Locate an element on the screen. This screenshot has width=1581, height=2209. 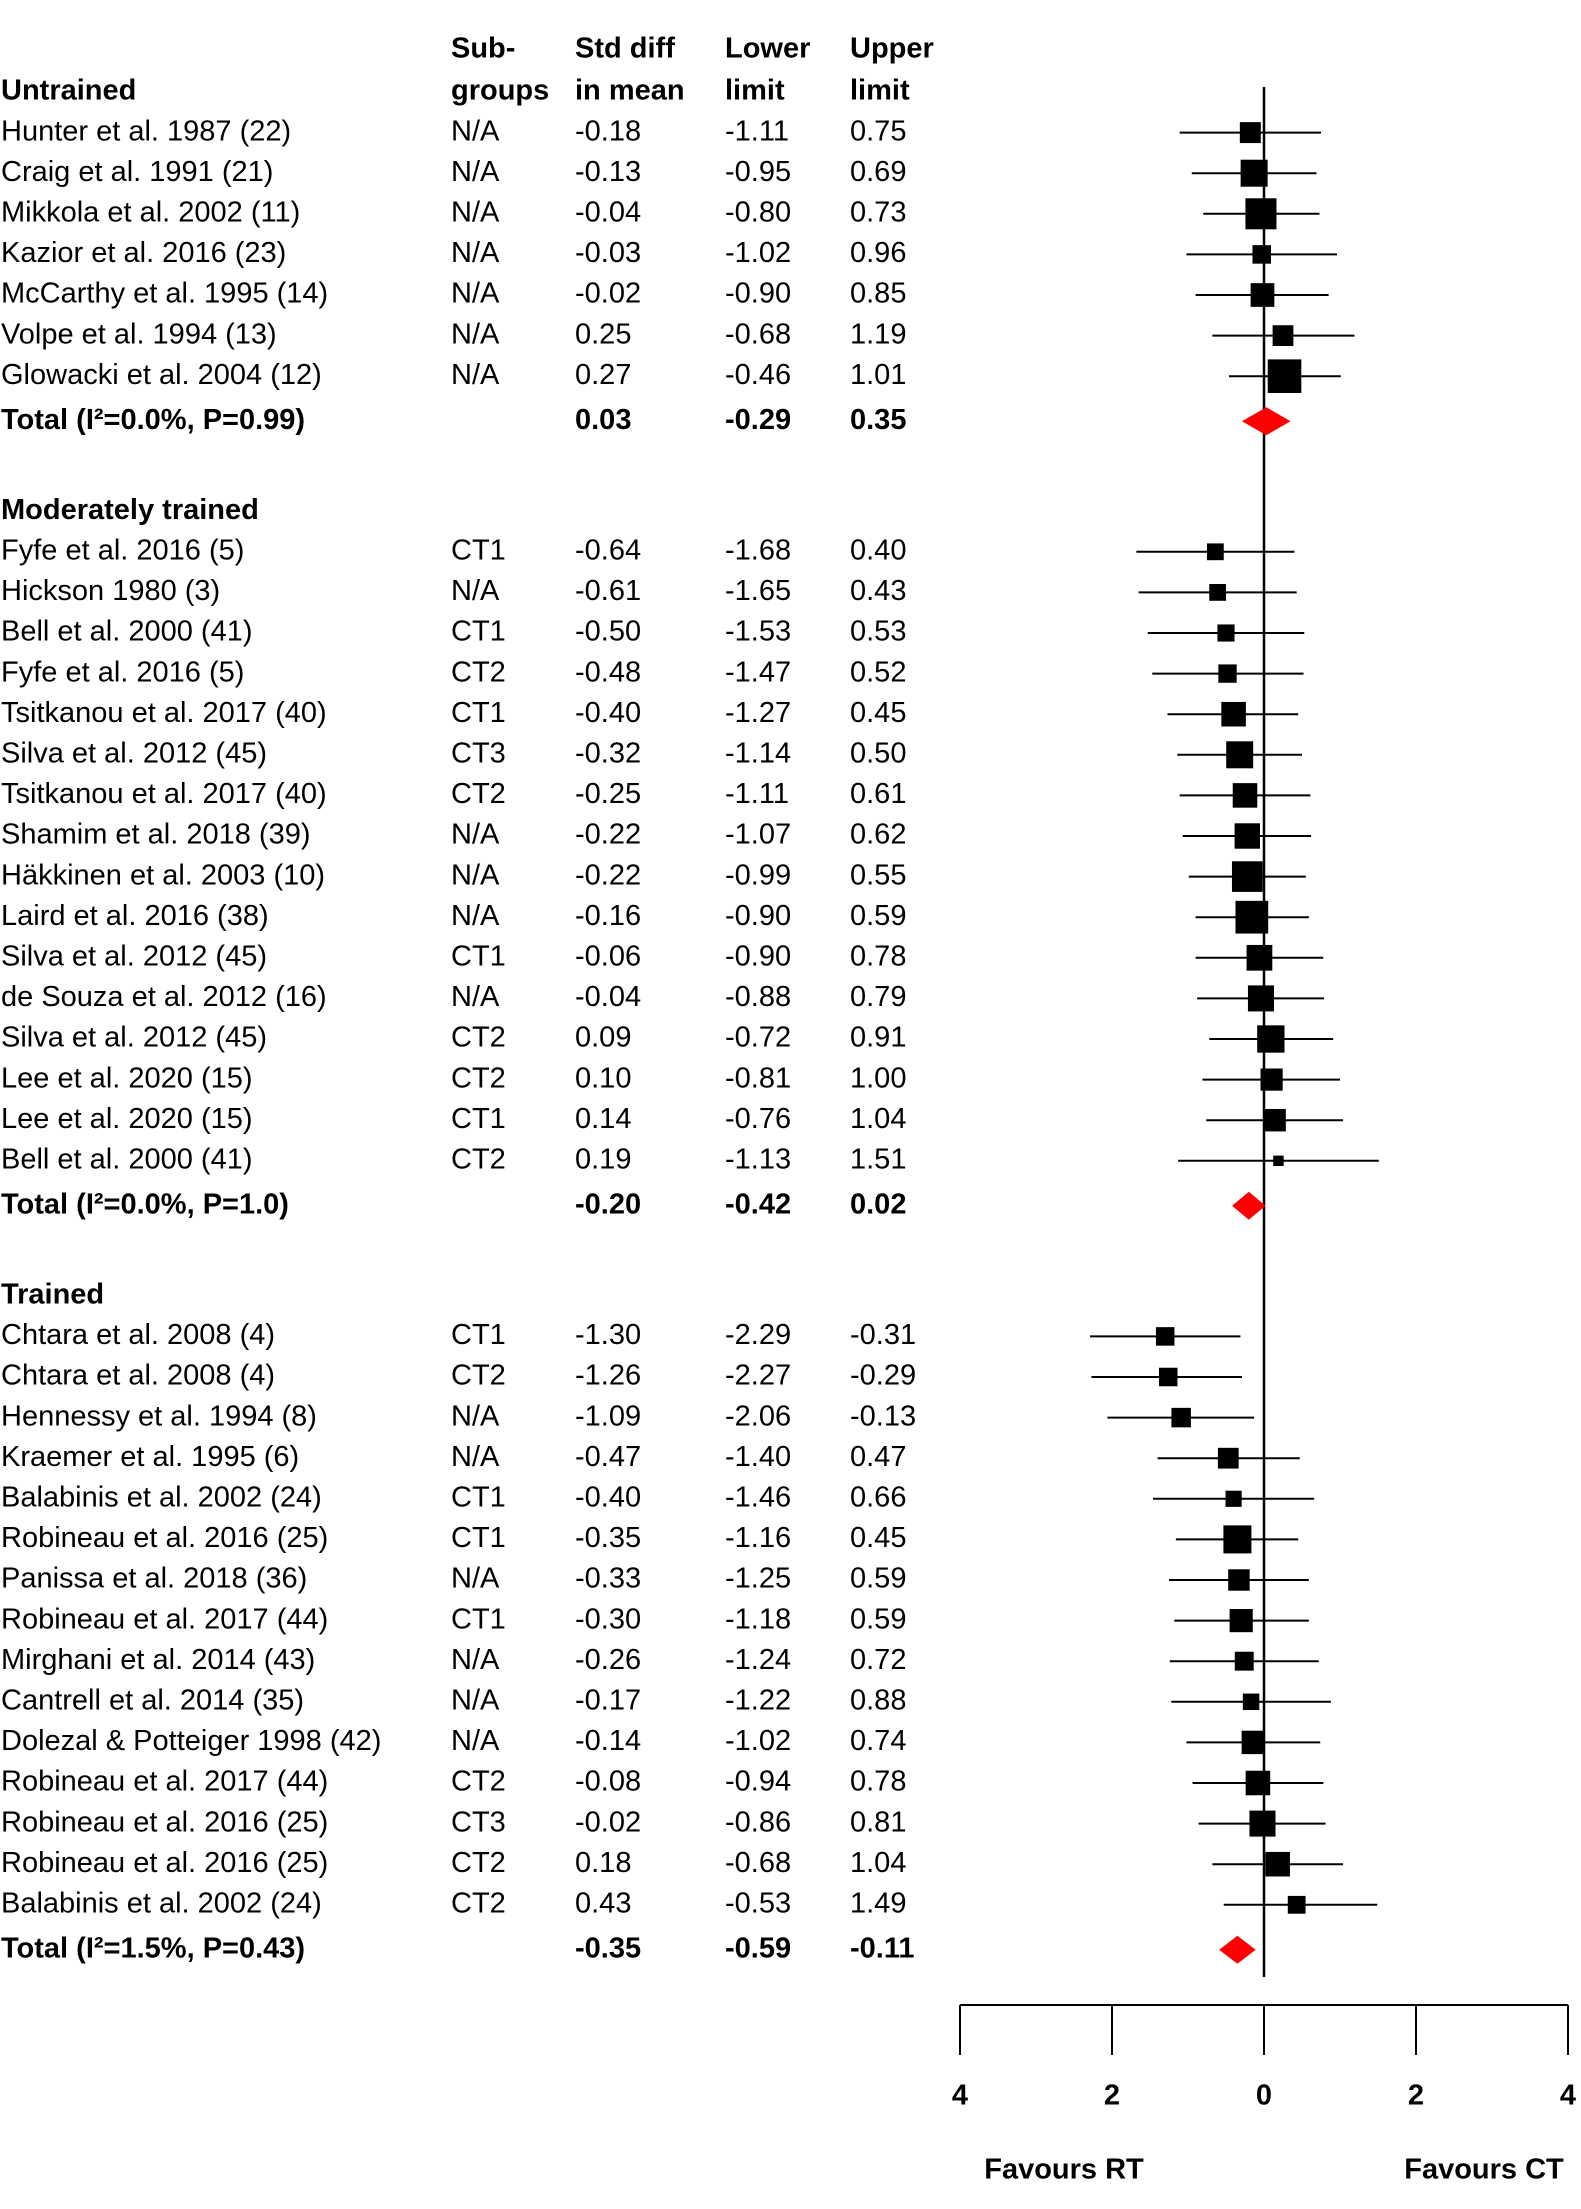
value-label: -0.33 is located at coordinates (608, 1579).